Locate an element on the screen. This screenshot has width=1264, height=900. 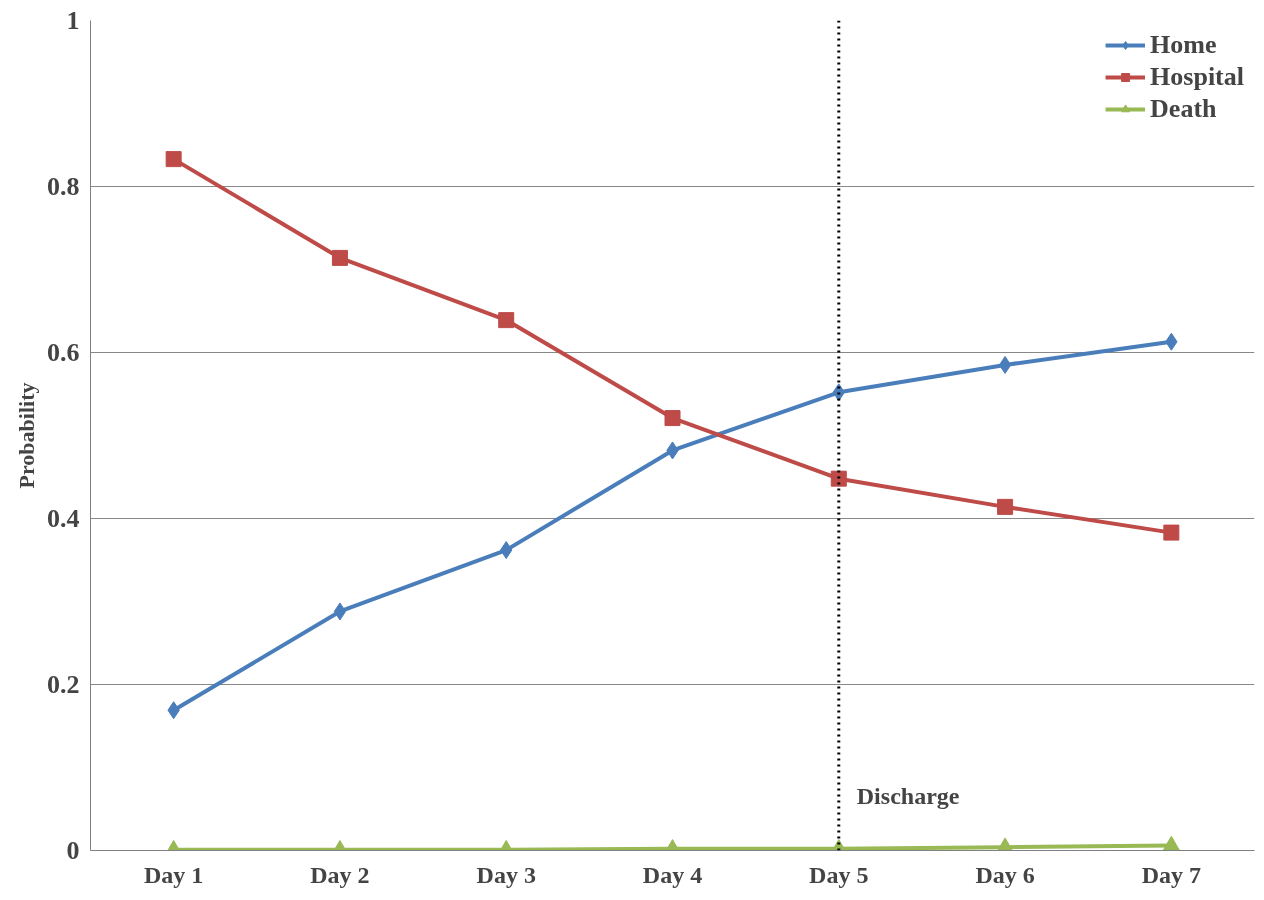
ref-line-label: Discharge is located at coordinates (908, 796).